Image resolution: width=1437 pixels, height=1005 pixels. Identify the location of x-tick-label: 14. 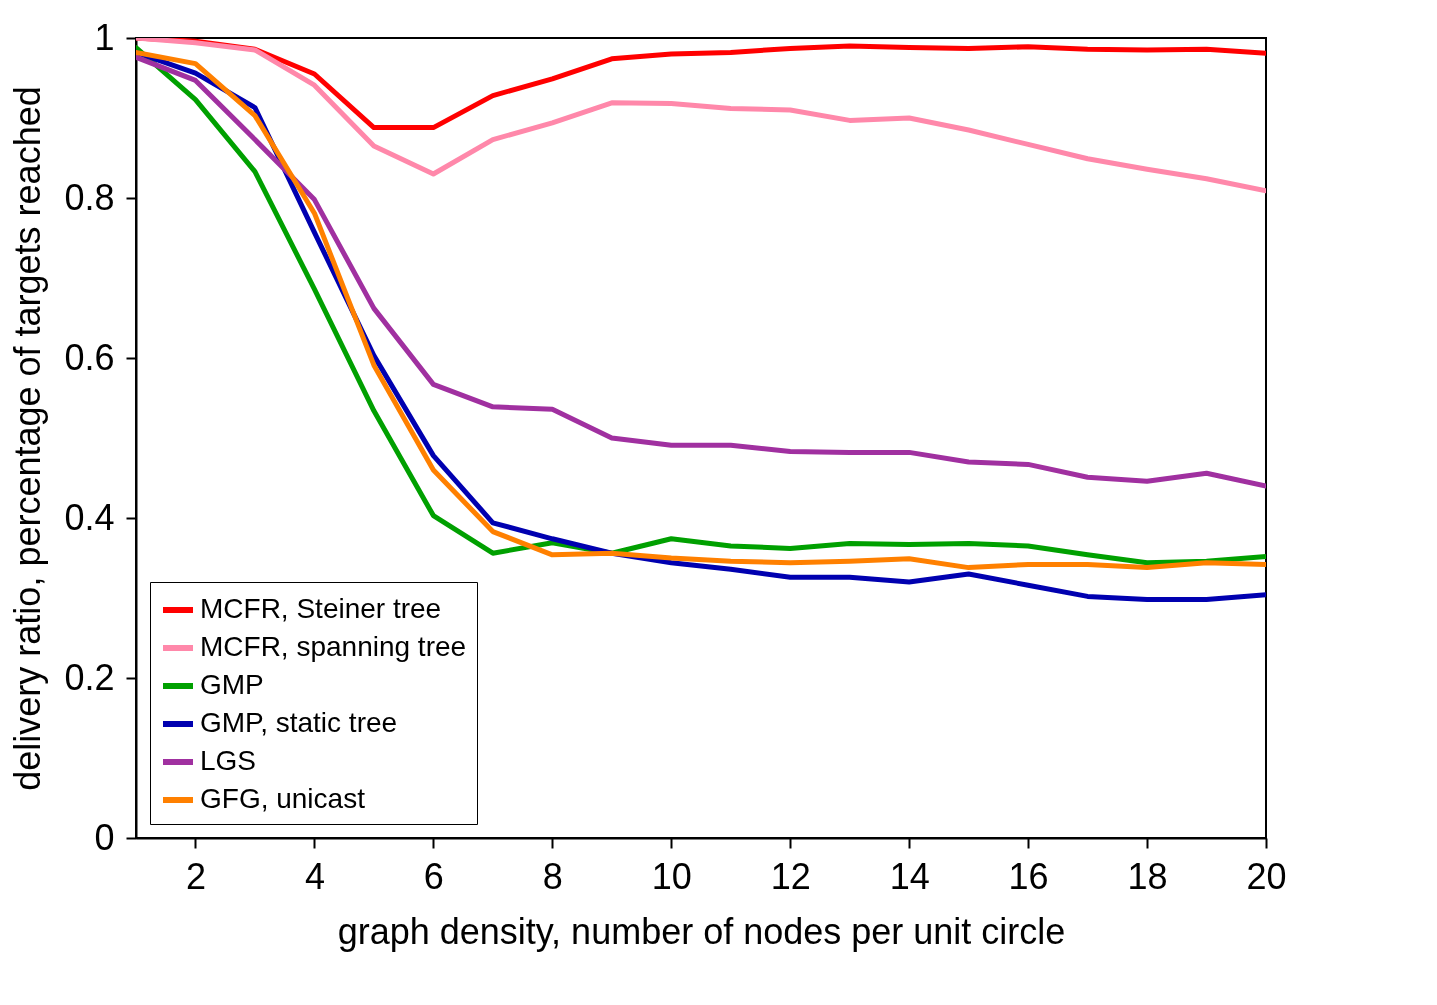
(909, 876).